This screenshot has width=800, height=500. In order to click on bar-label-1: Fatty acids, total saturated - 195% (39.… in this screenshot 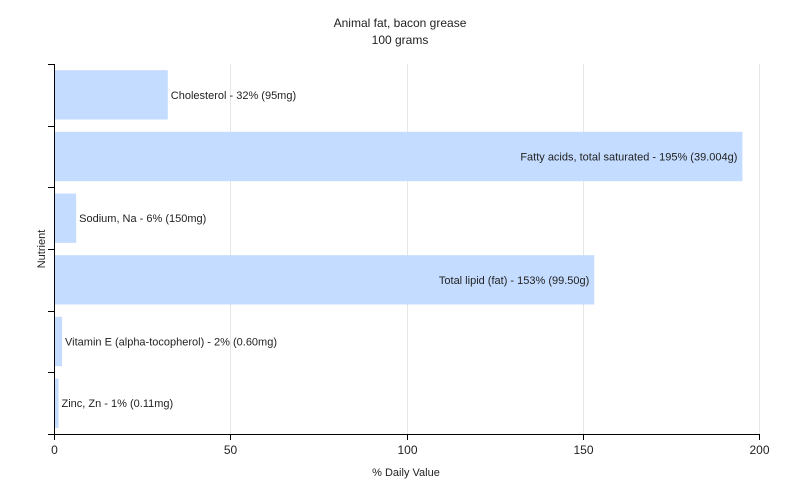, I will do `click(628, 158)`.